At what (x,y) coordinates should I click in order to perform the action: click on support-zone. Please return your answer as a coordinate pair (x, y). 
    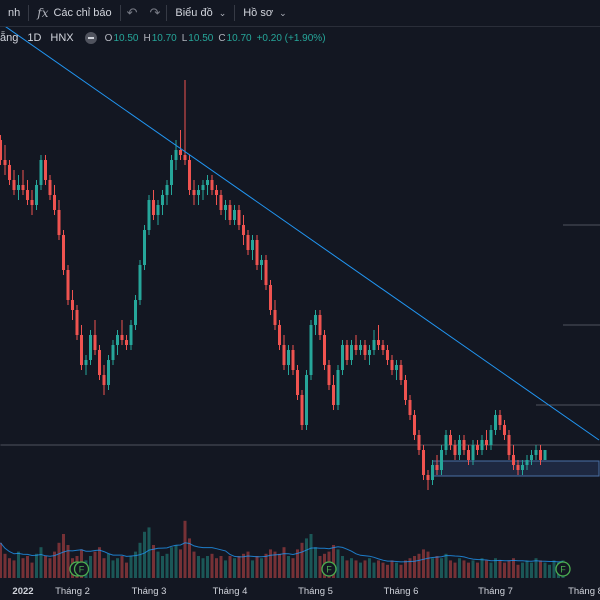
    Looking at the image, I should click on (516, 468).